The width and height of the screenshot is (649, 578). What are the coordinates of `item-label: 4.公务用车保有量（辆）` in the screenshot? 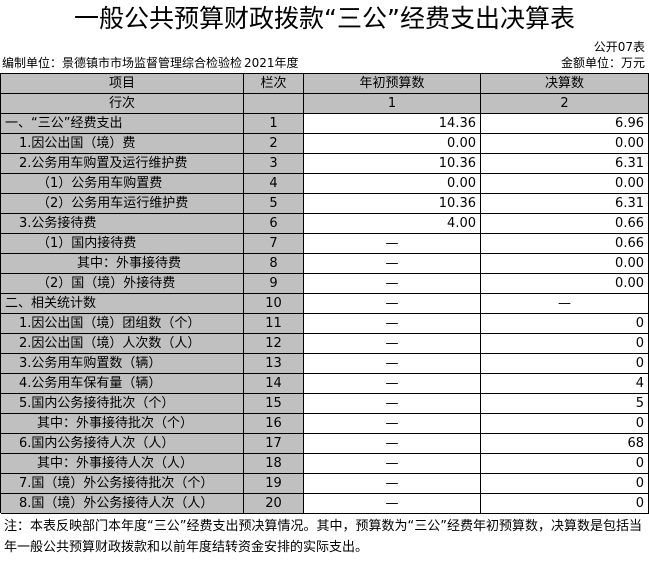 It's located at (122, 384).